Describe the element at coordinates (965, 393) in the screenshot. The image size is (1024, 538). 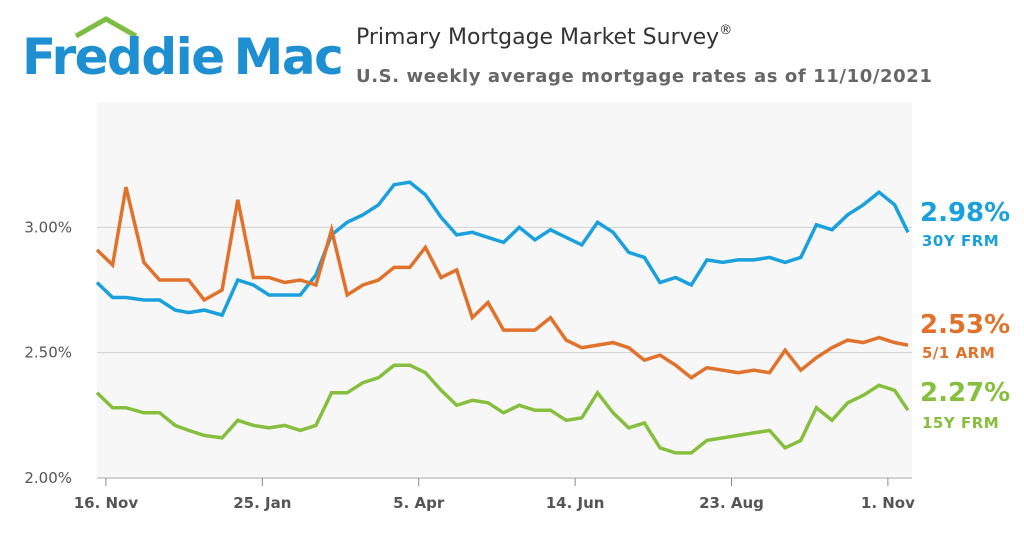
I see `end-value-label: 2.27%` at that location.